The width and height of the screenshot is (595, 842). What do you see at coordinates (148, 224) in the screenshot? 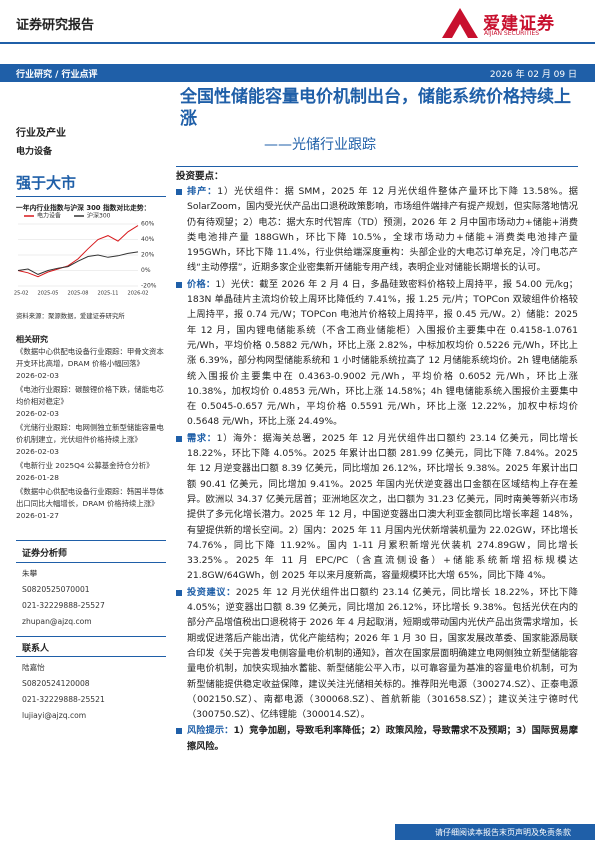
I see `y-tick-label: 60%` at bounding box center [148, 224].